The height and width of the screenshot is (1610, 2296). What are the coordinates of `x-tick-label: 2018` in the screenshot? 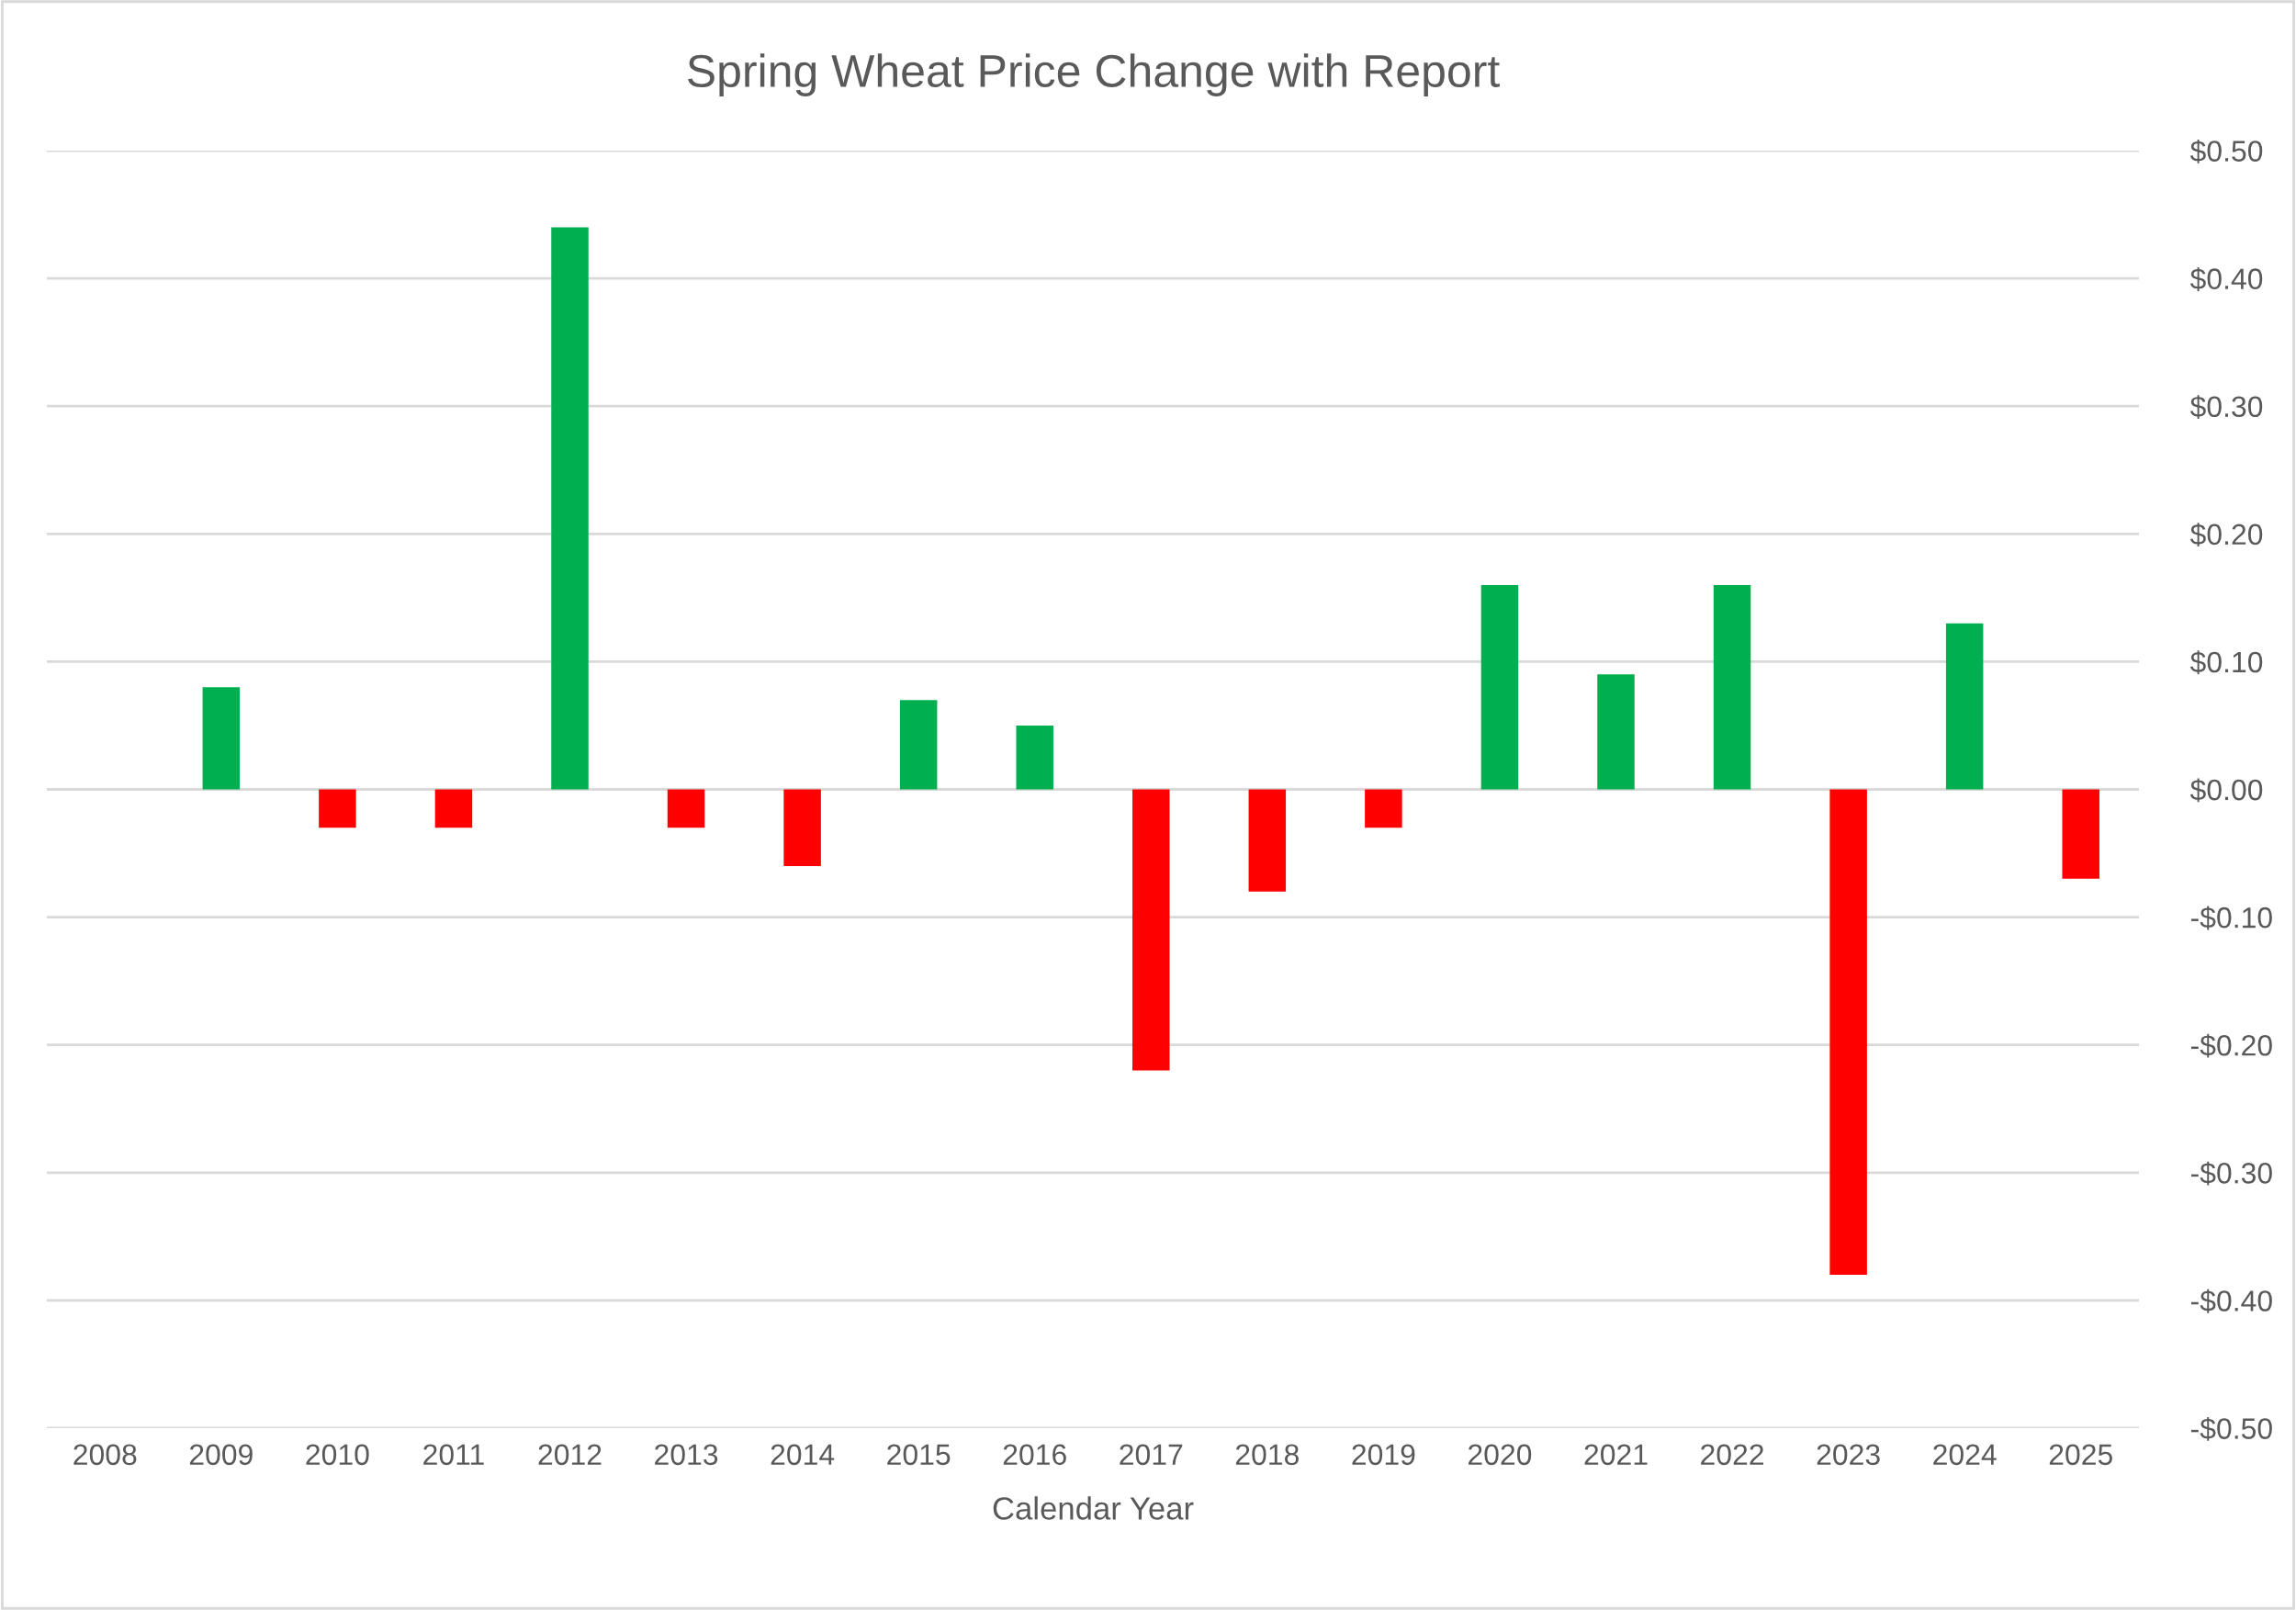 It's located at (1267, 1455).